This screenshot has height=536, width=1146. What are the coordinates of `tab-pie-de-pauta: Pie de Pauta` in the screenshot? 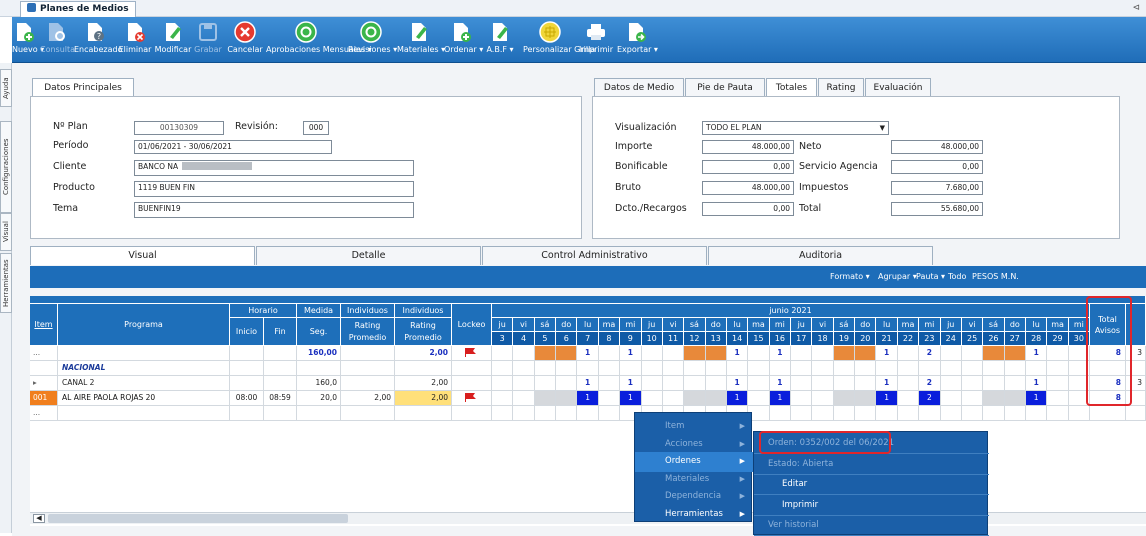 It's located at (725, 87).